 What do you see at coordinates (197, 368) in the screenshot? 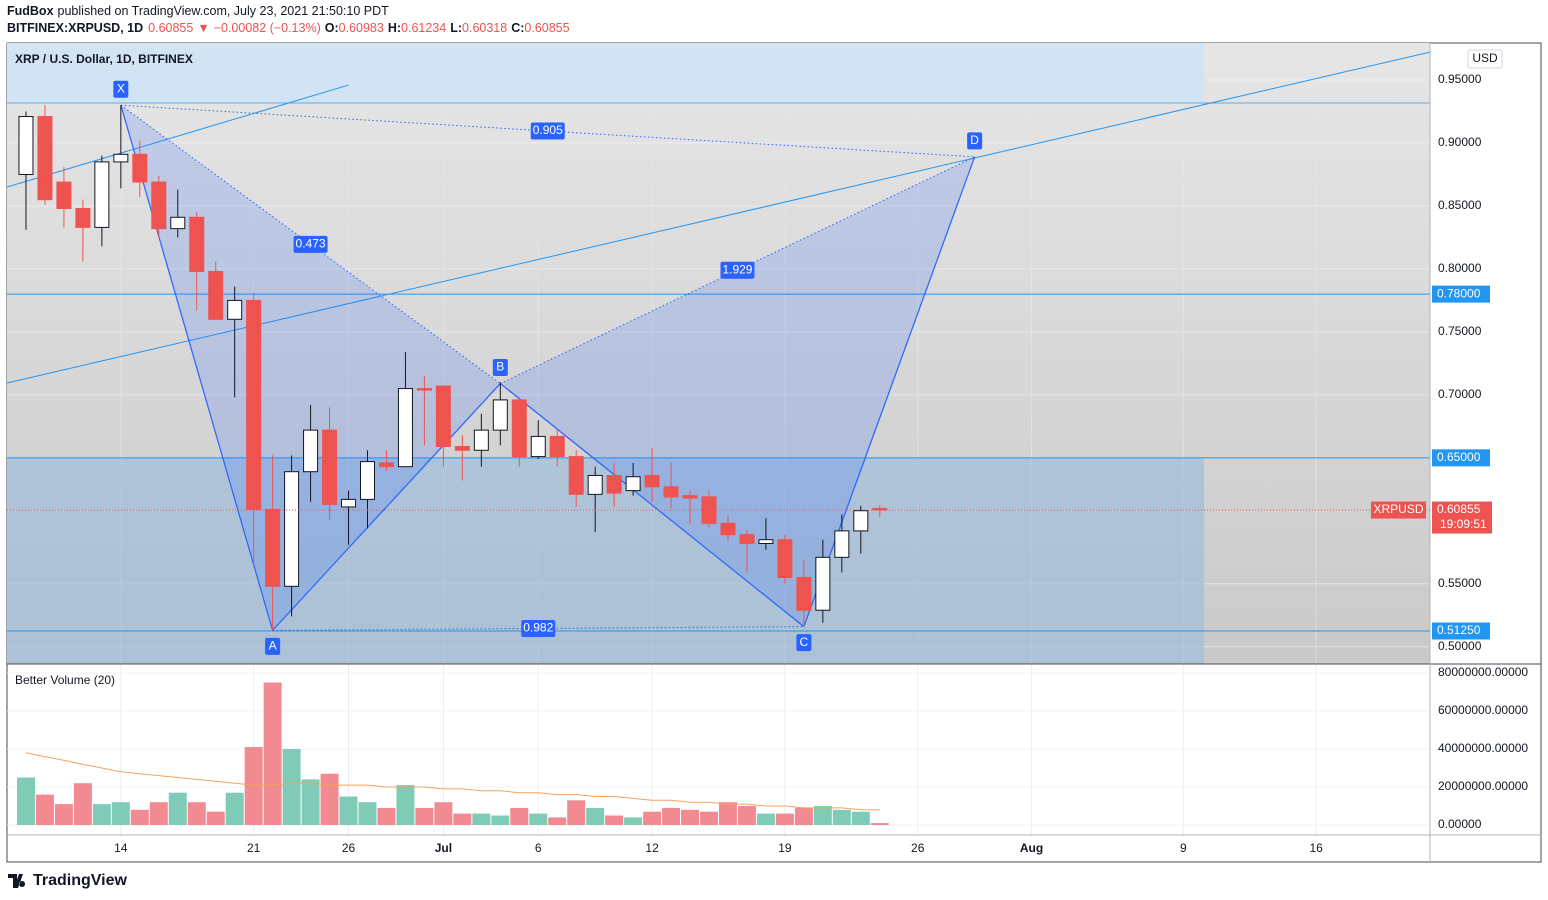
I see `pattern-leg` at bounding box center [197, 368].